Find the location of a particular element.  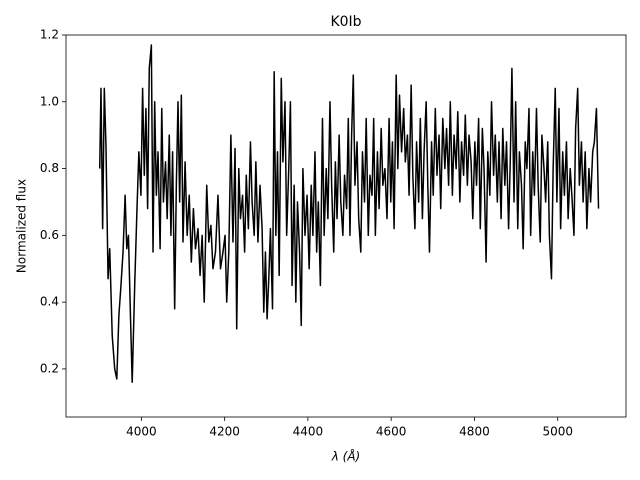

x-tick-label: 4800 is located at coordinates (474, 432).